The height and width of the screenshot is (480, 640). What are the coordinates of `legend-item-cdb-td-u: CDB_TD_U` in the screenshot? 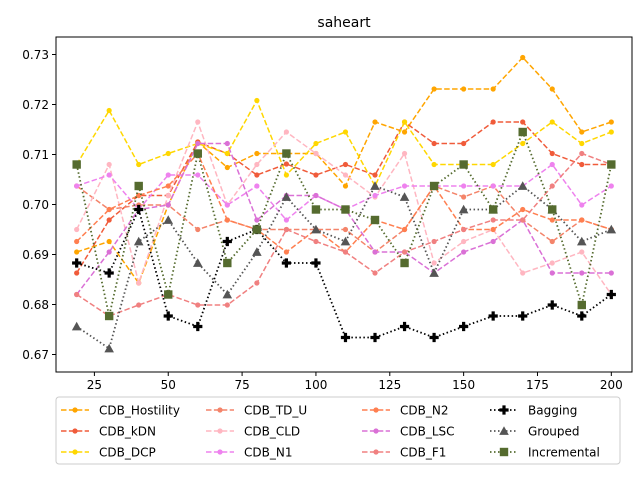 It's located at (256, 411).